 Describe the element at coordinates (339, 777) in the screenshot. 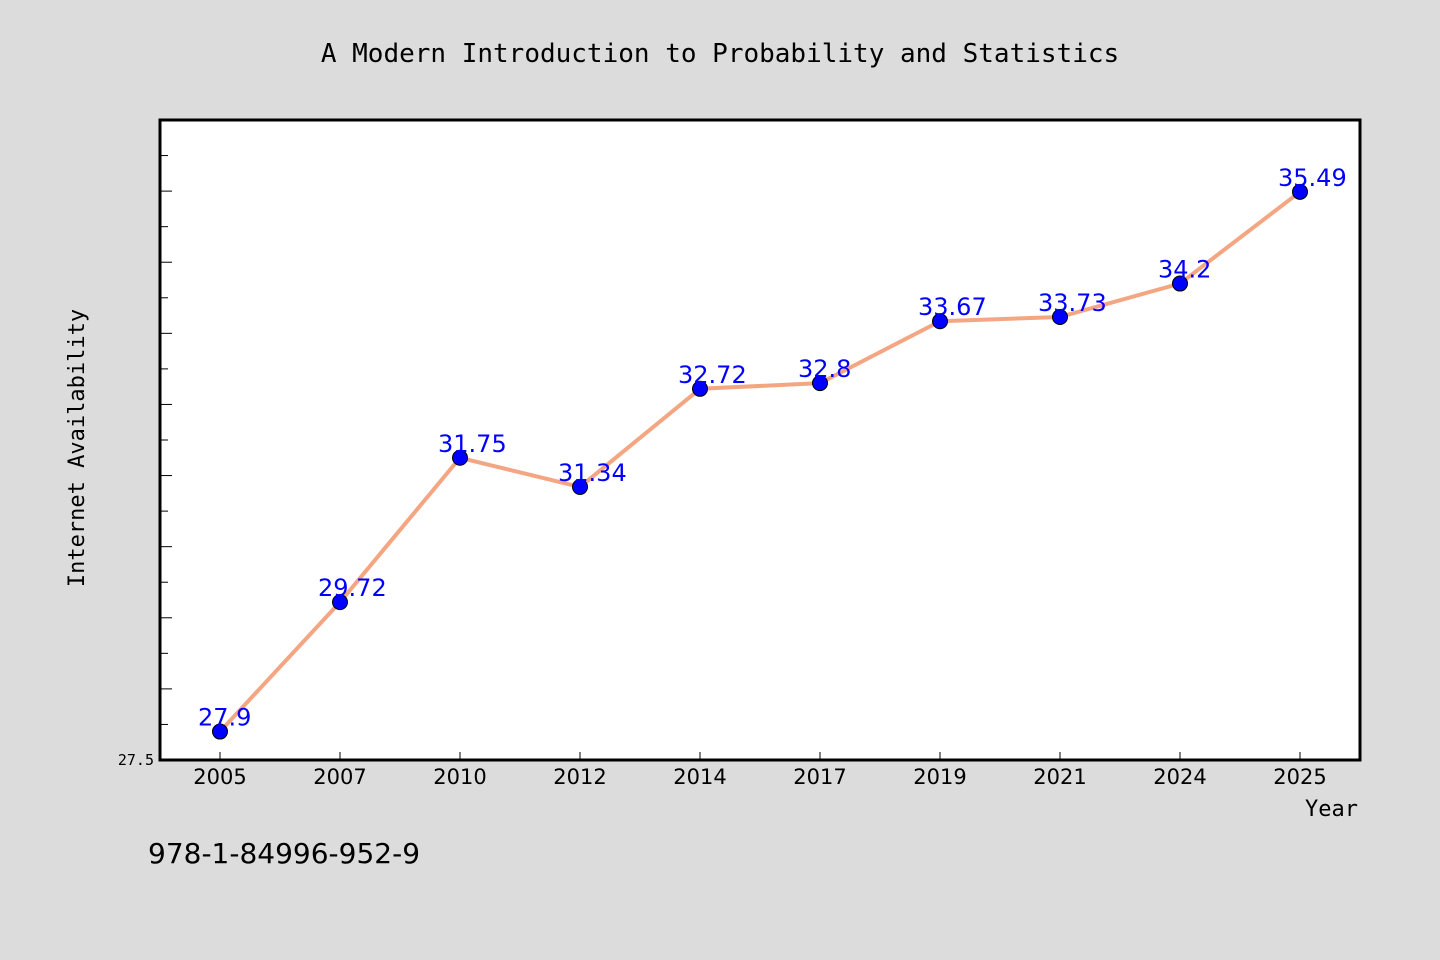

I see `x-tick-label: 2007` at that location.